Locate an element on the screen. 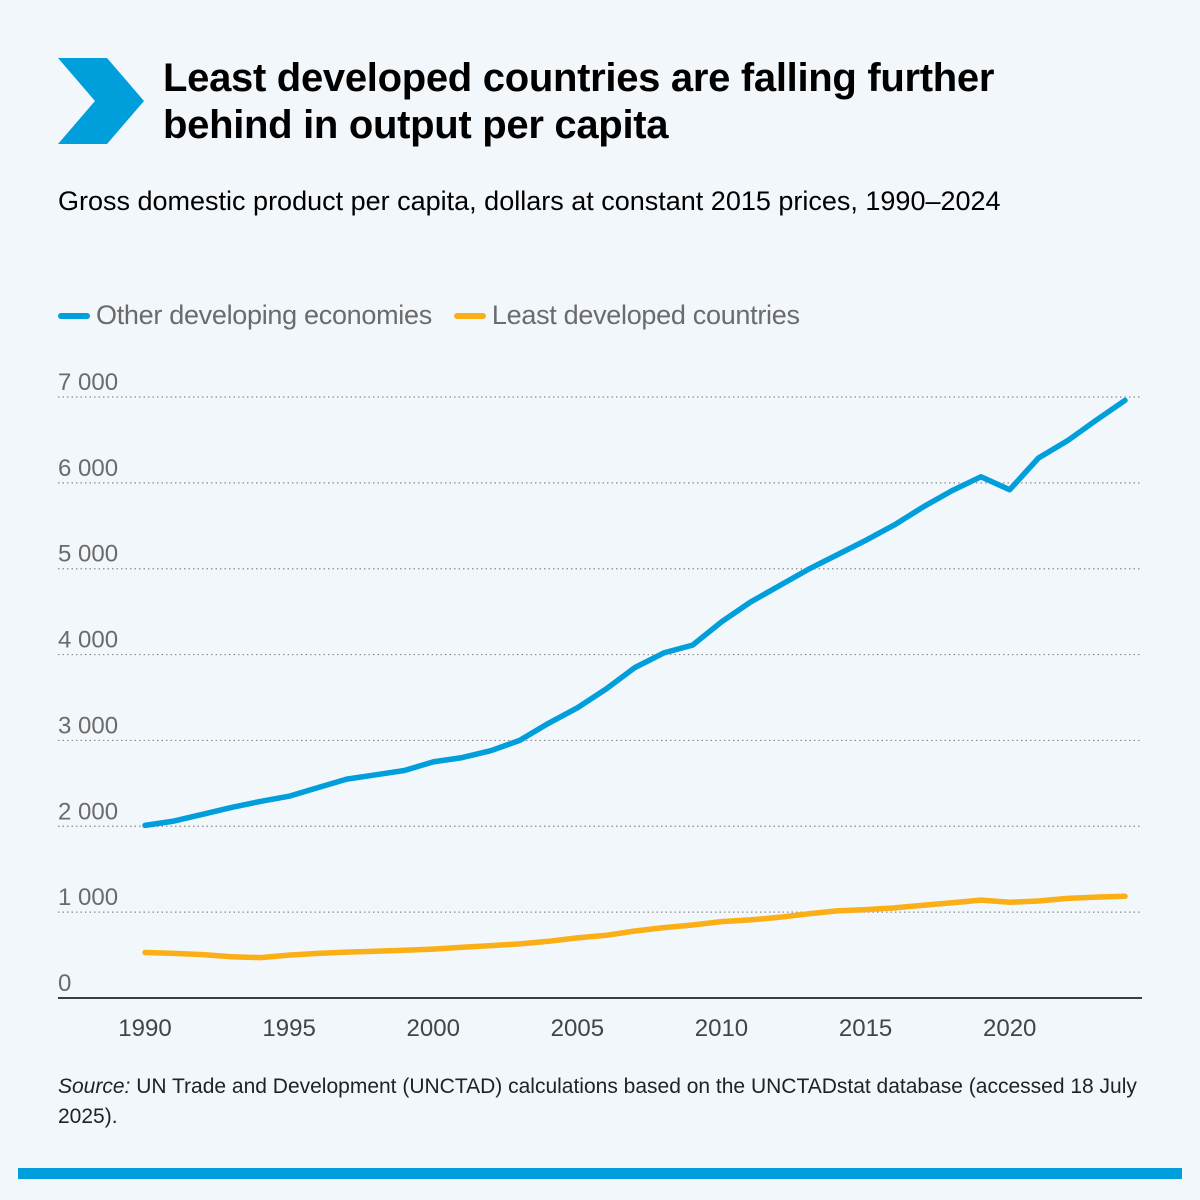 Image resolution: width=1200 pixels, height=1200 pixels. legend-label-least-developed: Least developed countries is located at coordinates (645, 315).